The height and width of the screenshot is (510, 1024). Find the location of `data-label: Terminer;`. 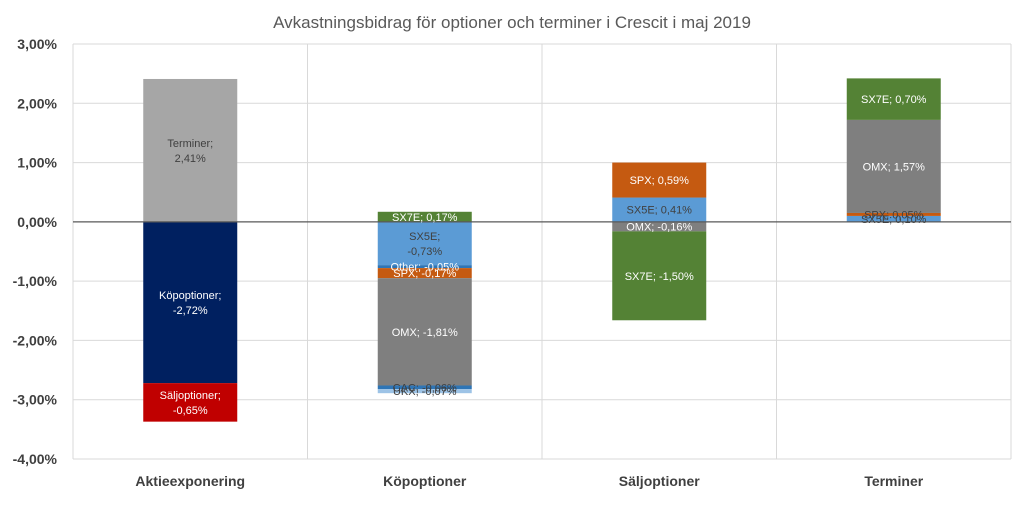

data-label: Terminer; is located at coordinates (190, 144).